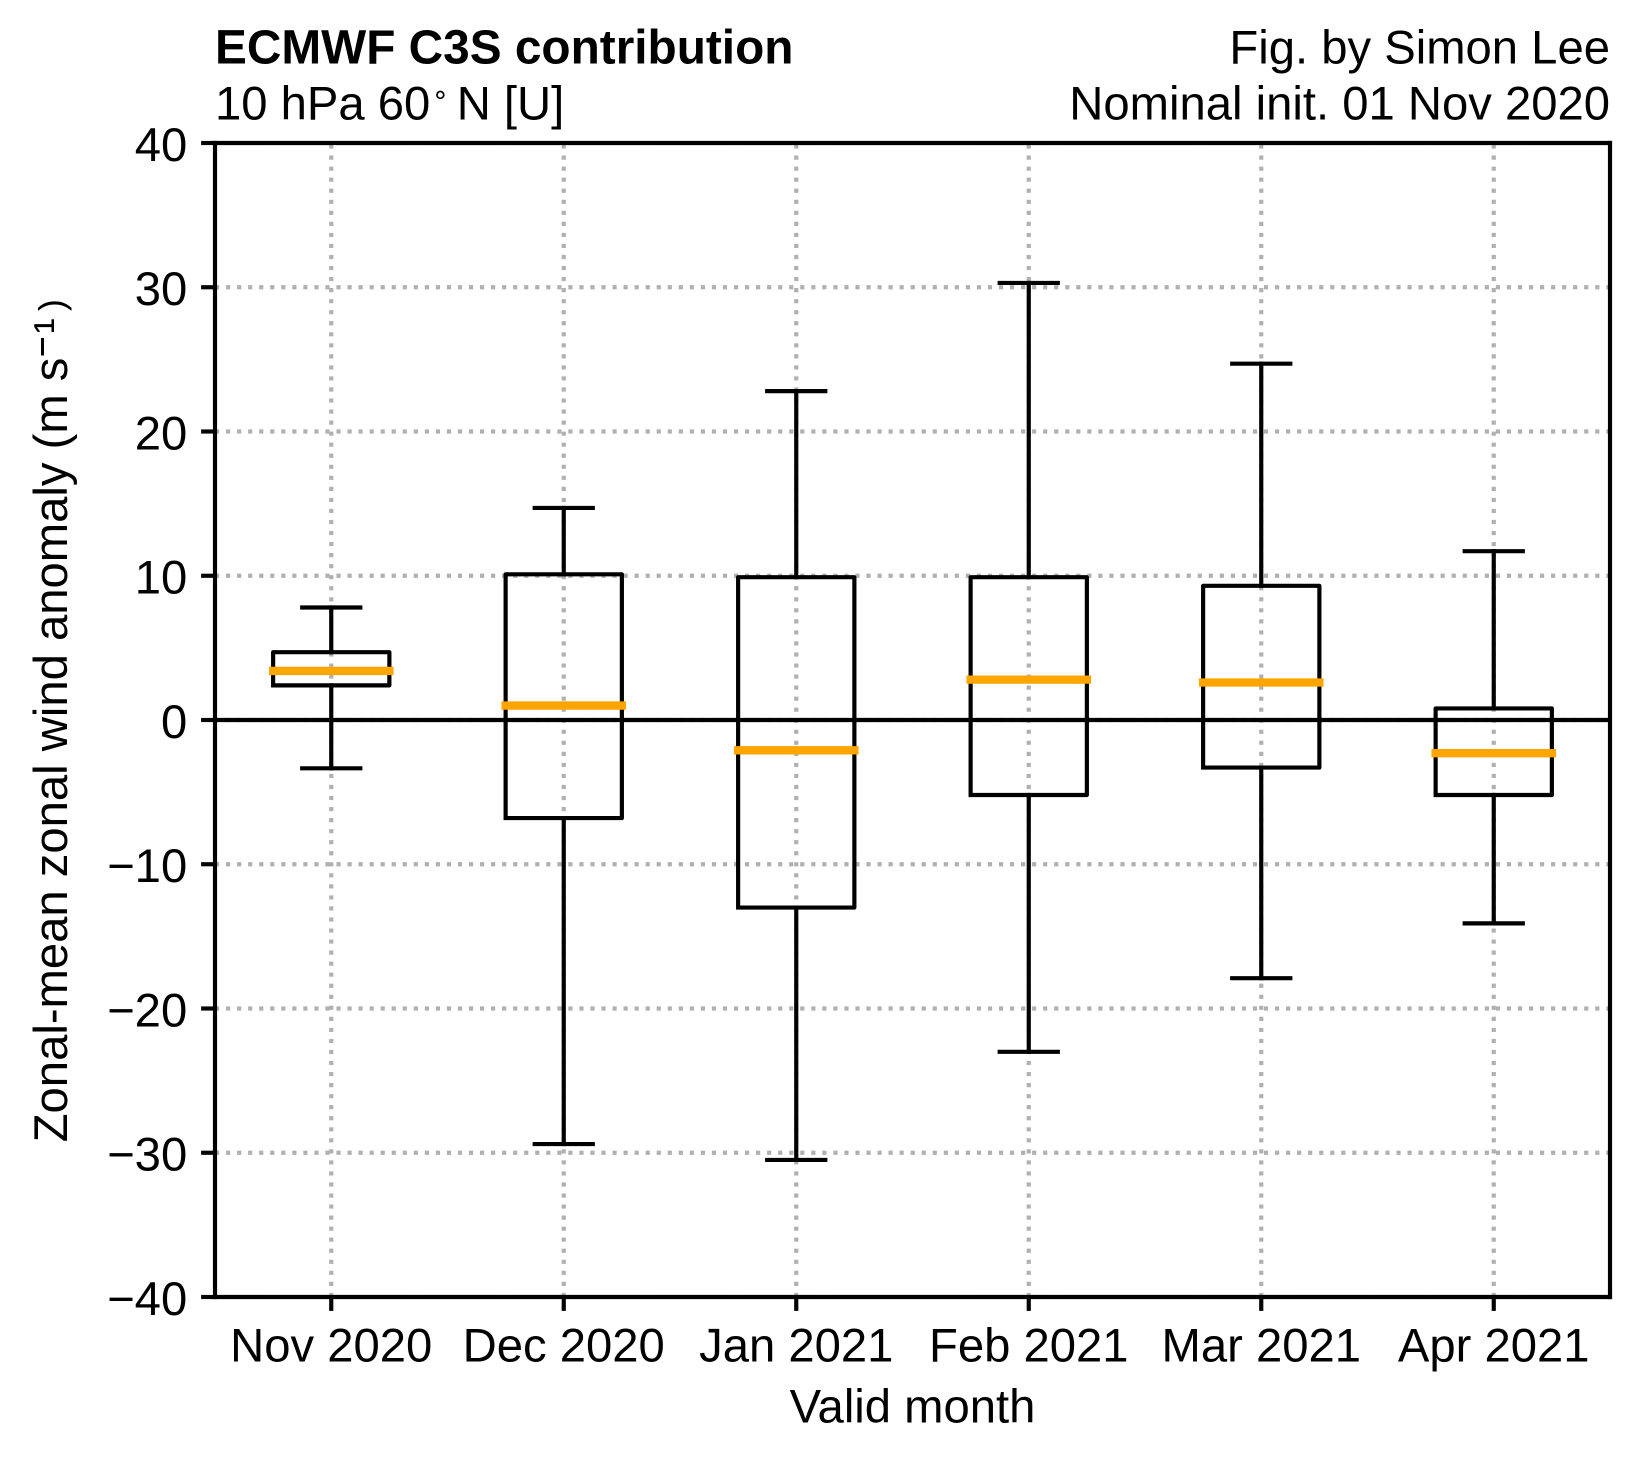 This screenshot has width=1639, height=1458. I want to click on svg-text: 0, so click(174, 722).